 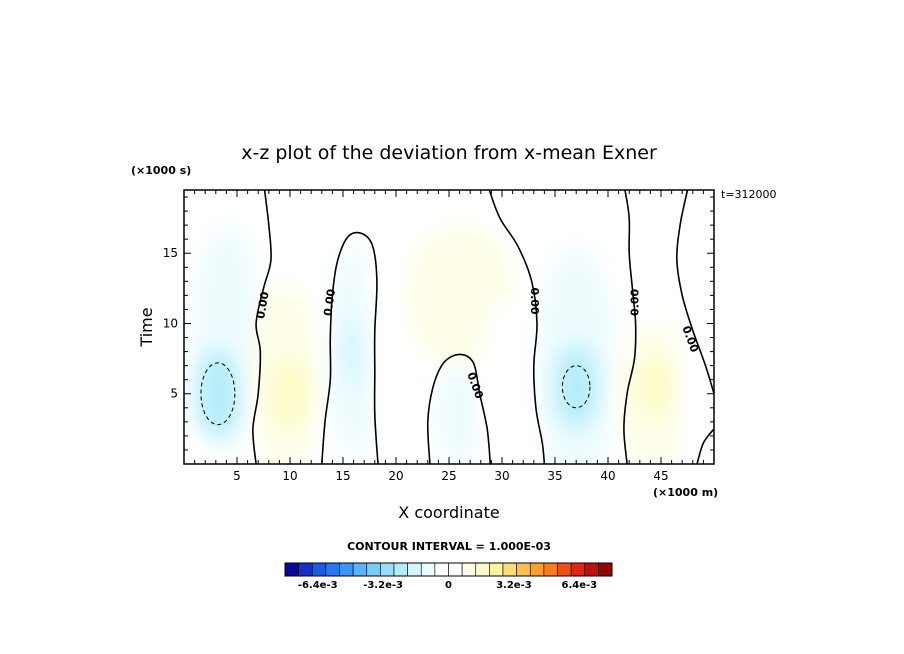 I want to click on colorbar-tick-label: -6.4e-3, so click(x=318, y=585).